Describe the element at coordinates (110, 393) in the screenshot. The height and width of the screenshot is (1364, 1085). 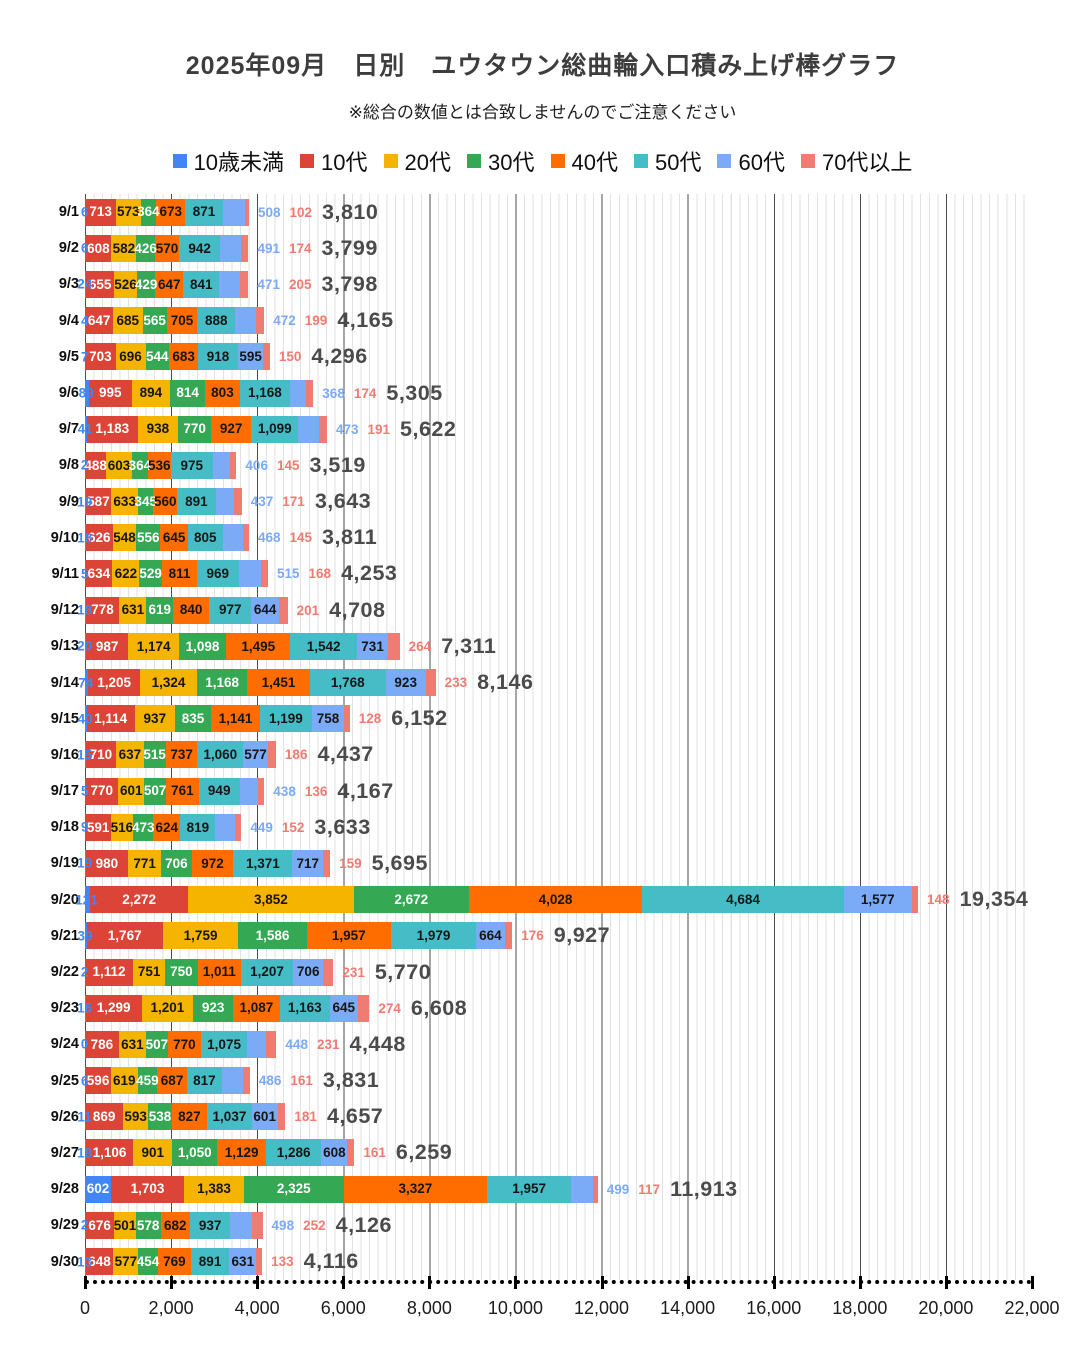
I see `bar-segment-10代: 995` at that location.